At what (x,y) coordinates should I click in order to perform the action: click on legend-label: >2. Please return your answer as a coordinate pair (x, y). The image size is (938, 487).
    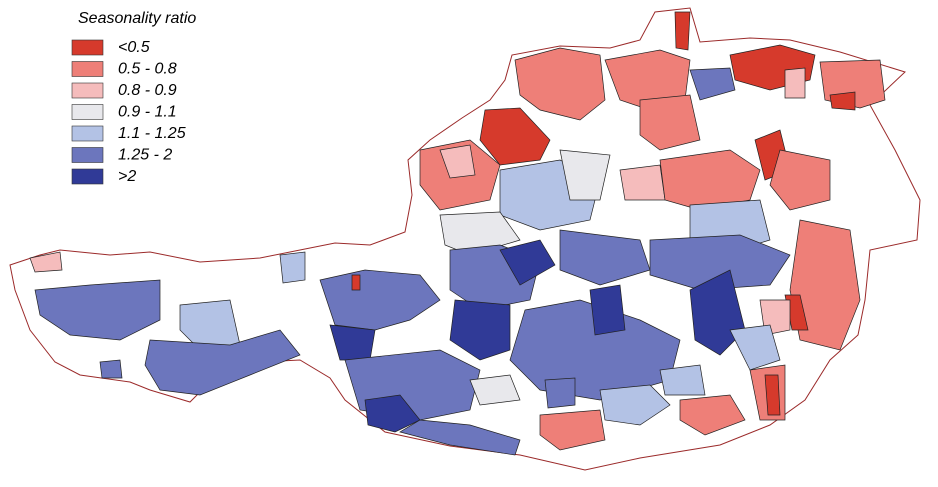
    Looking at the image, I should click on (127, 176).